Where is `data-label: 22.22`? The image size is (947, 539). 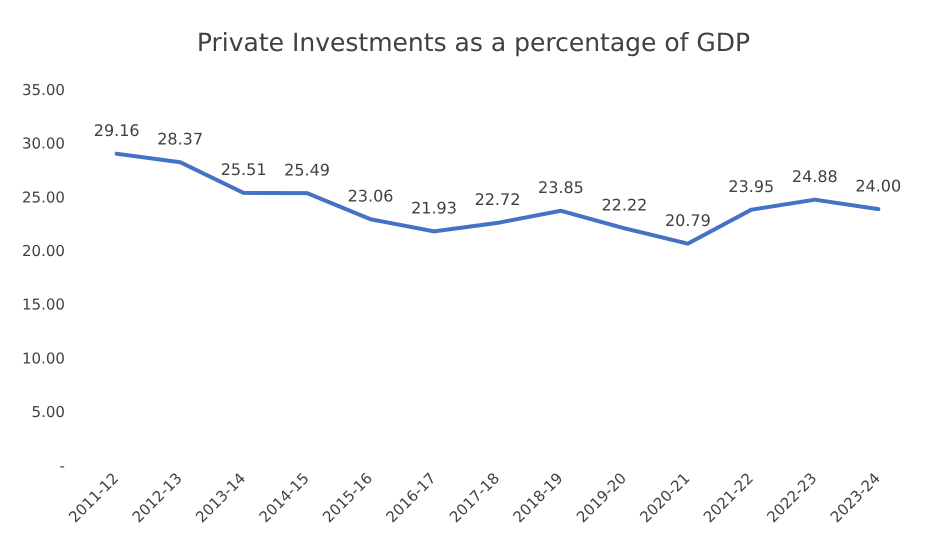
data-label: 22.22 is located at coordinates (624, 204).